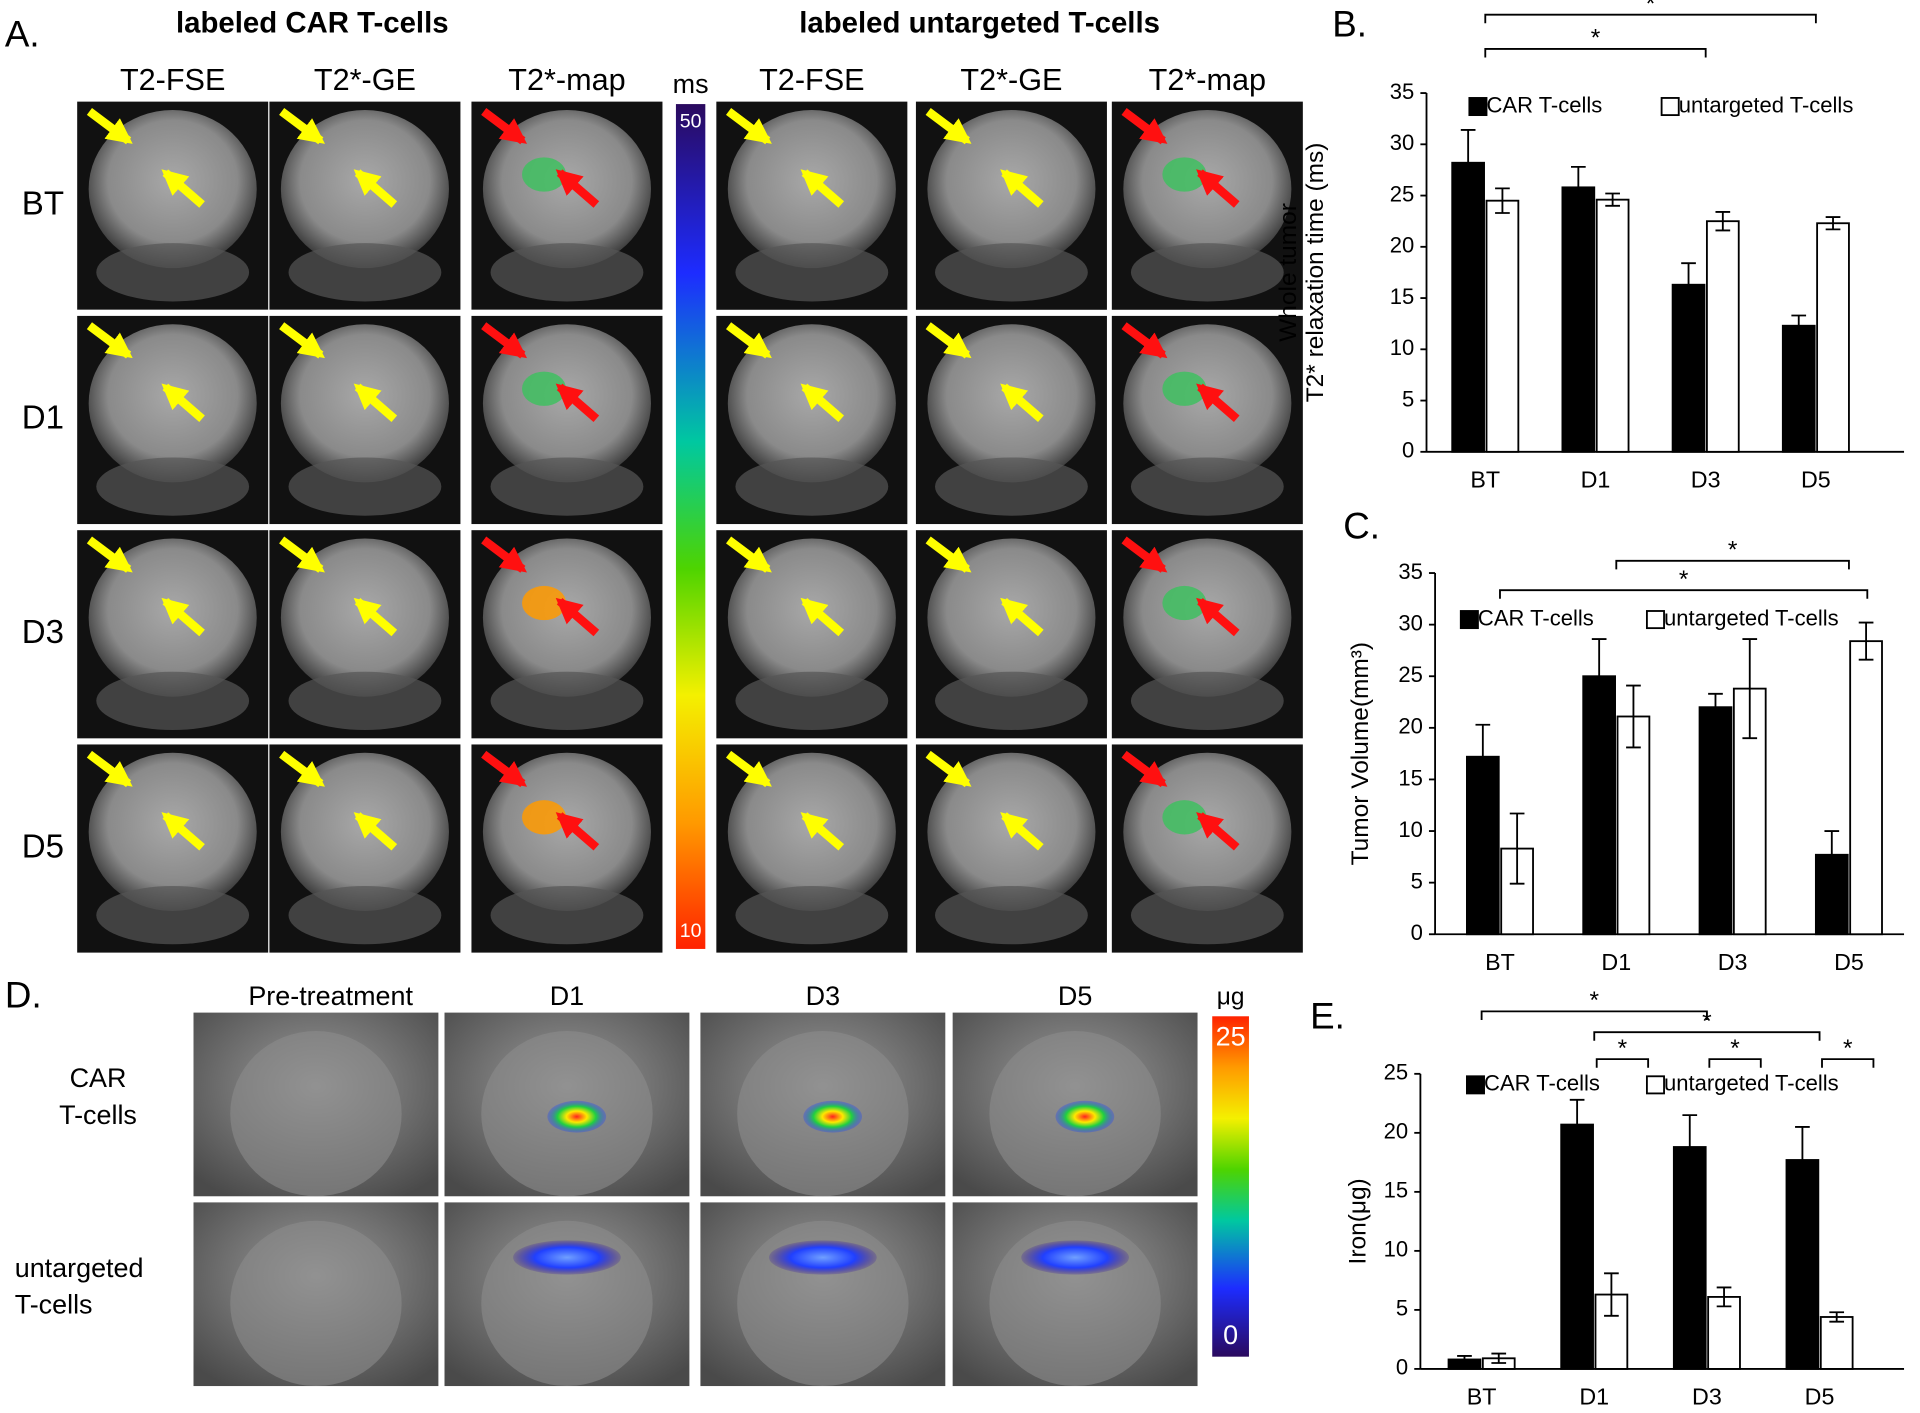 Image resolution: width=1920 pixels, height=1413 pixels. Describe the element at coordinates (823, 996) in the screenshot. I see `column-header: D3` at that location.